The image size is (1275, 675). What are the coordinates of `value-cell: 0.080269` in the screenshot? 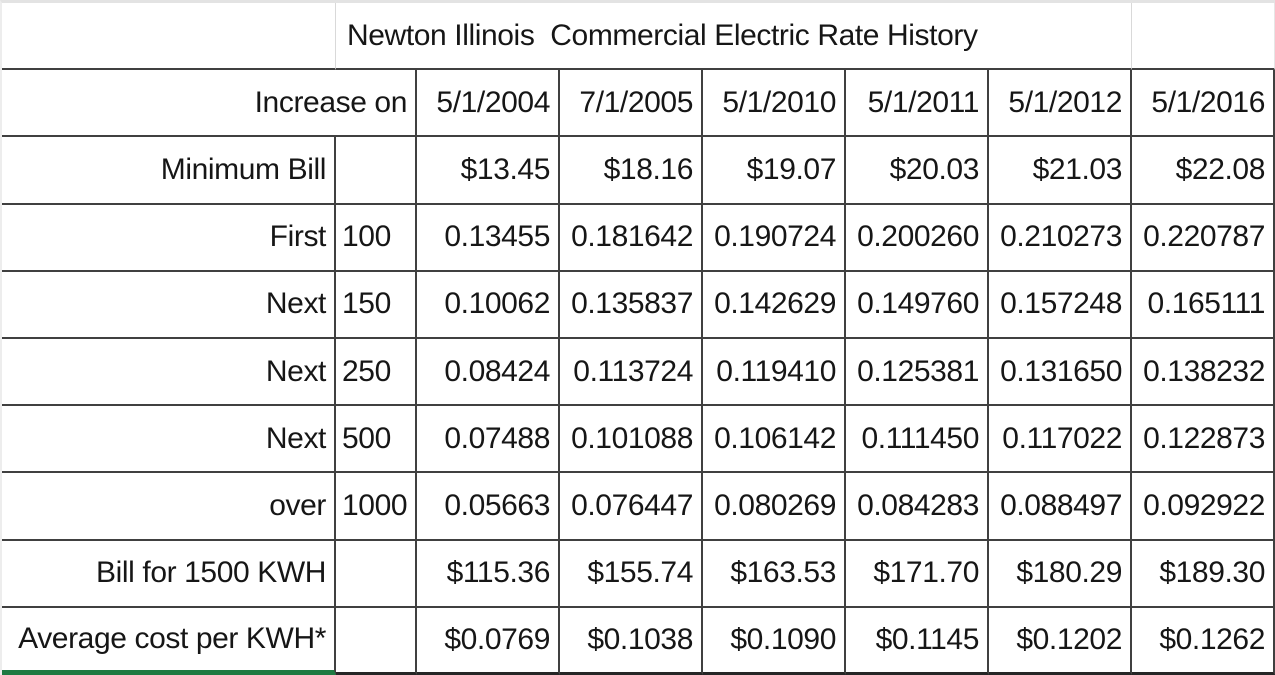 It's located at (774, 507).